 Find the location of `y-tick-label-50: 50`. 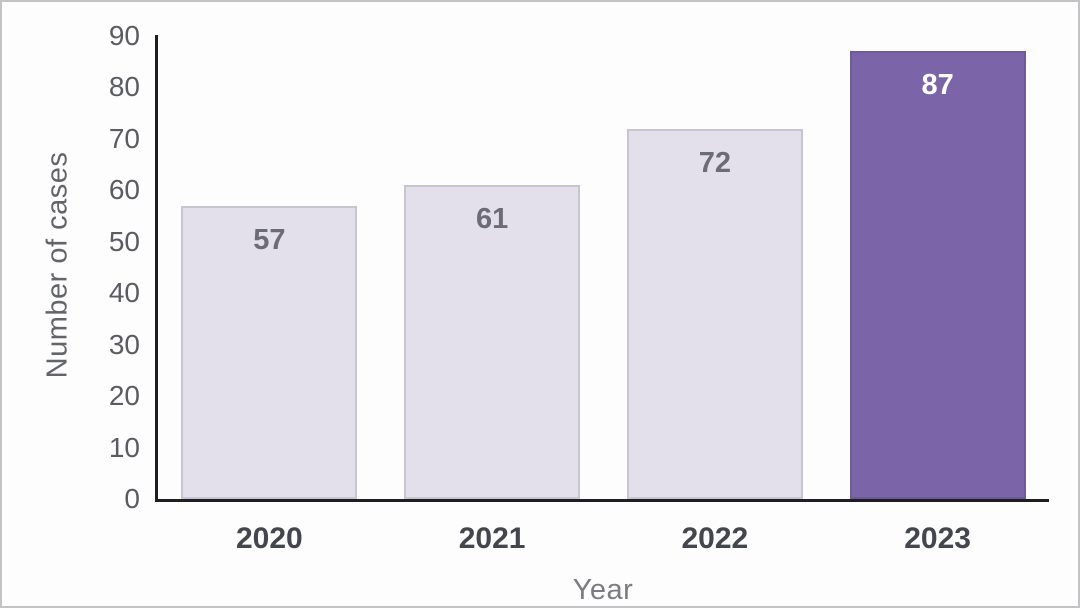

y-tick-label-50: 50 is located at coordinates (124, 241).